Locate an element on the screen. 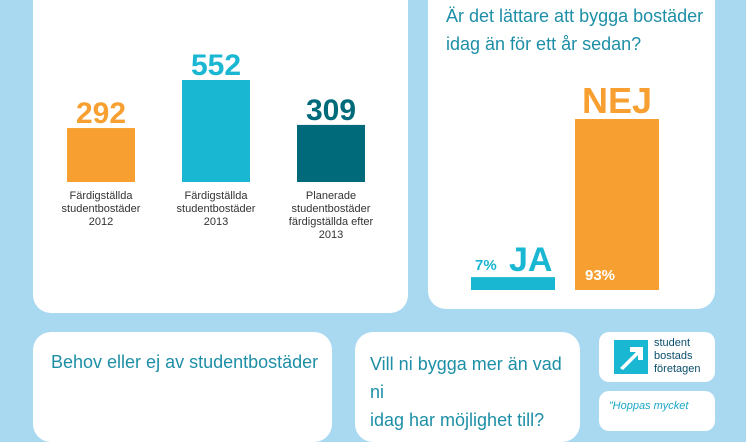 This screenshot has height=442, width=746. logo-line-1: student is located at coordinates (672, 343).